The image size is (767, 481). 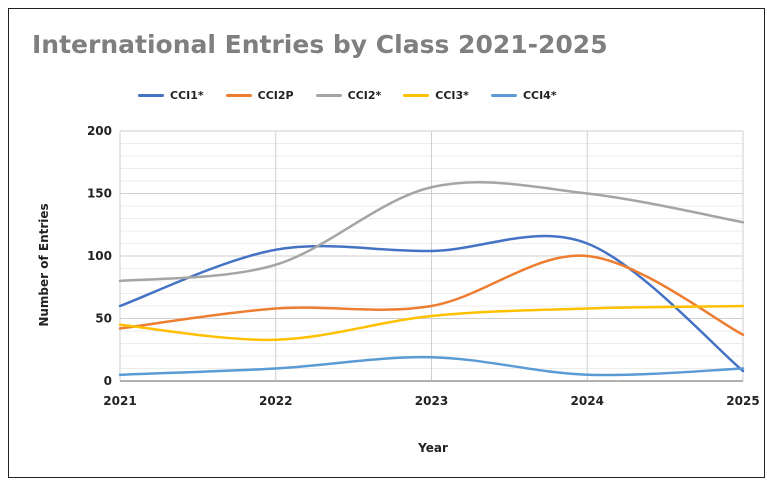 What do you see at coordinates (364, 95) in the screenshot?
I see `legend-label: CCI2*` at bounding box center [364, 95].